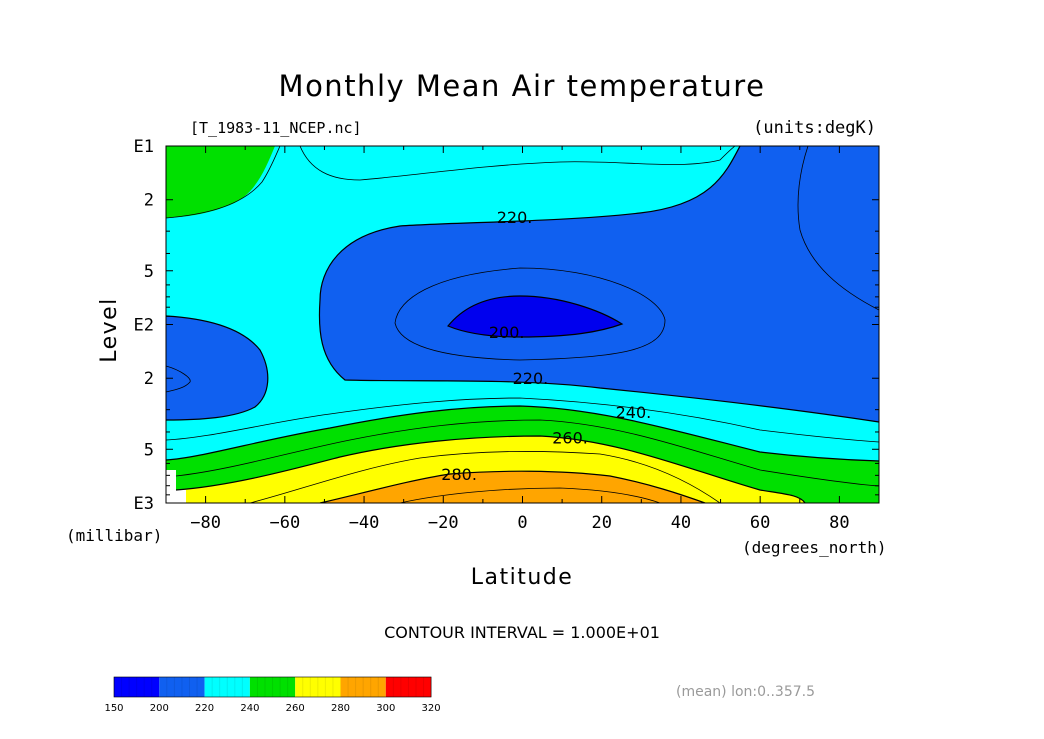  Describe the element at coordinates (159, 708) in the screenshot. I see `colorbar-label: 200` at that location.